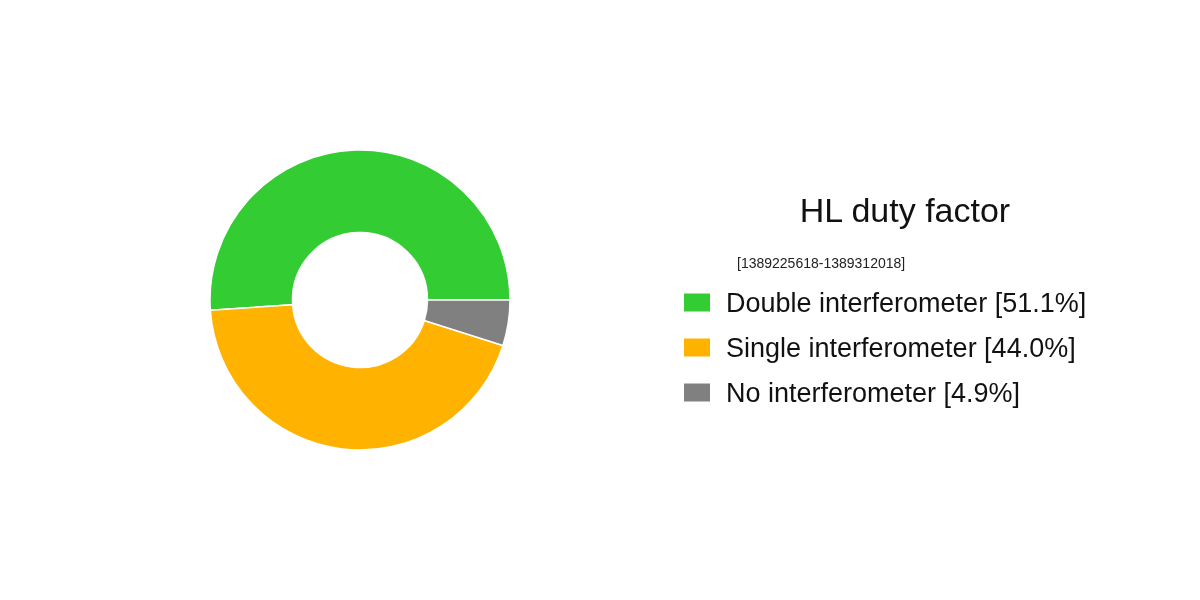 The image size is (1200, 600). What do you see at coordinates (873, 392) in the screenshot?
I see `legend-label: No interferometer [4.9%]` at bounding box center [873, 392].